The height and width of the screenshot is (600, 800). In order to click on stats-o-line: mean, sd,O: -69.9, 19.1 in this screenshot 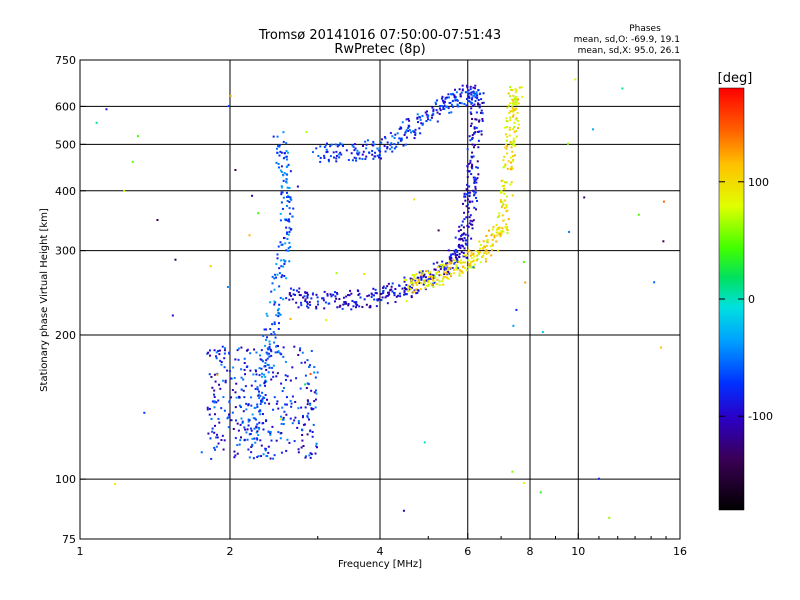, I will do `click(627, 40)`.